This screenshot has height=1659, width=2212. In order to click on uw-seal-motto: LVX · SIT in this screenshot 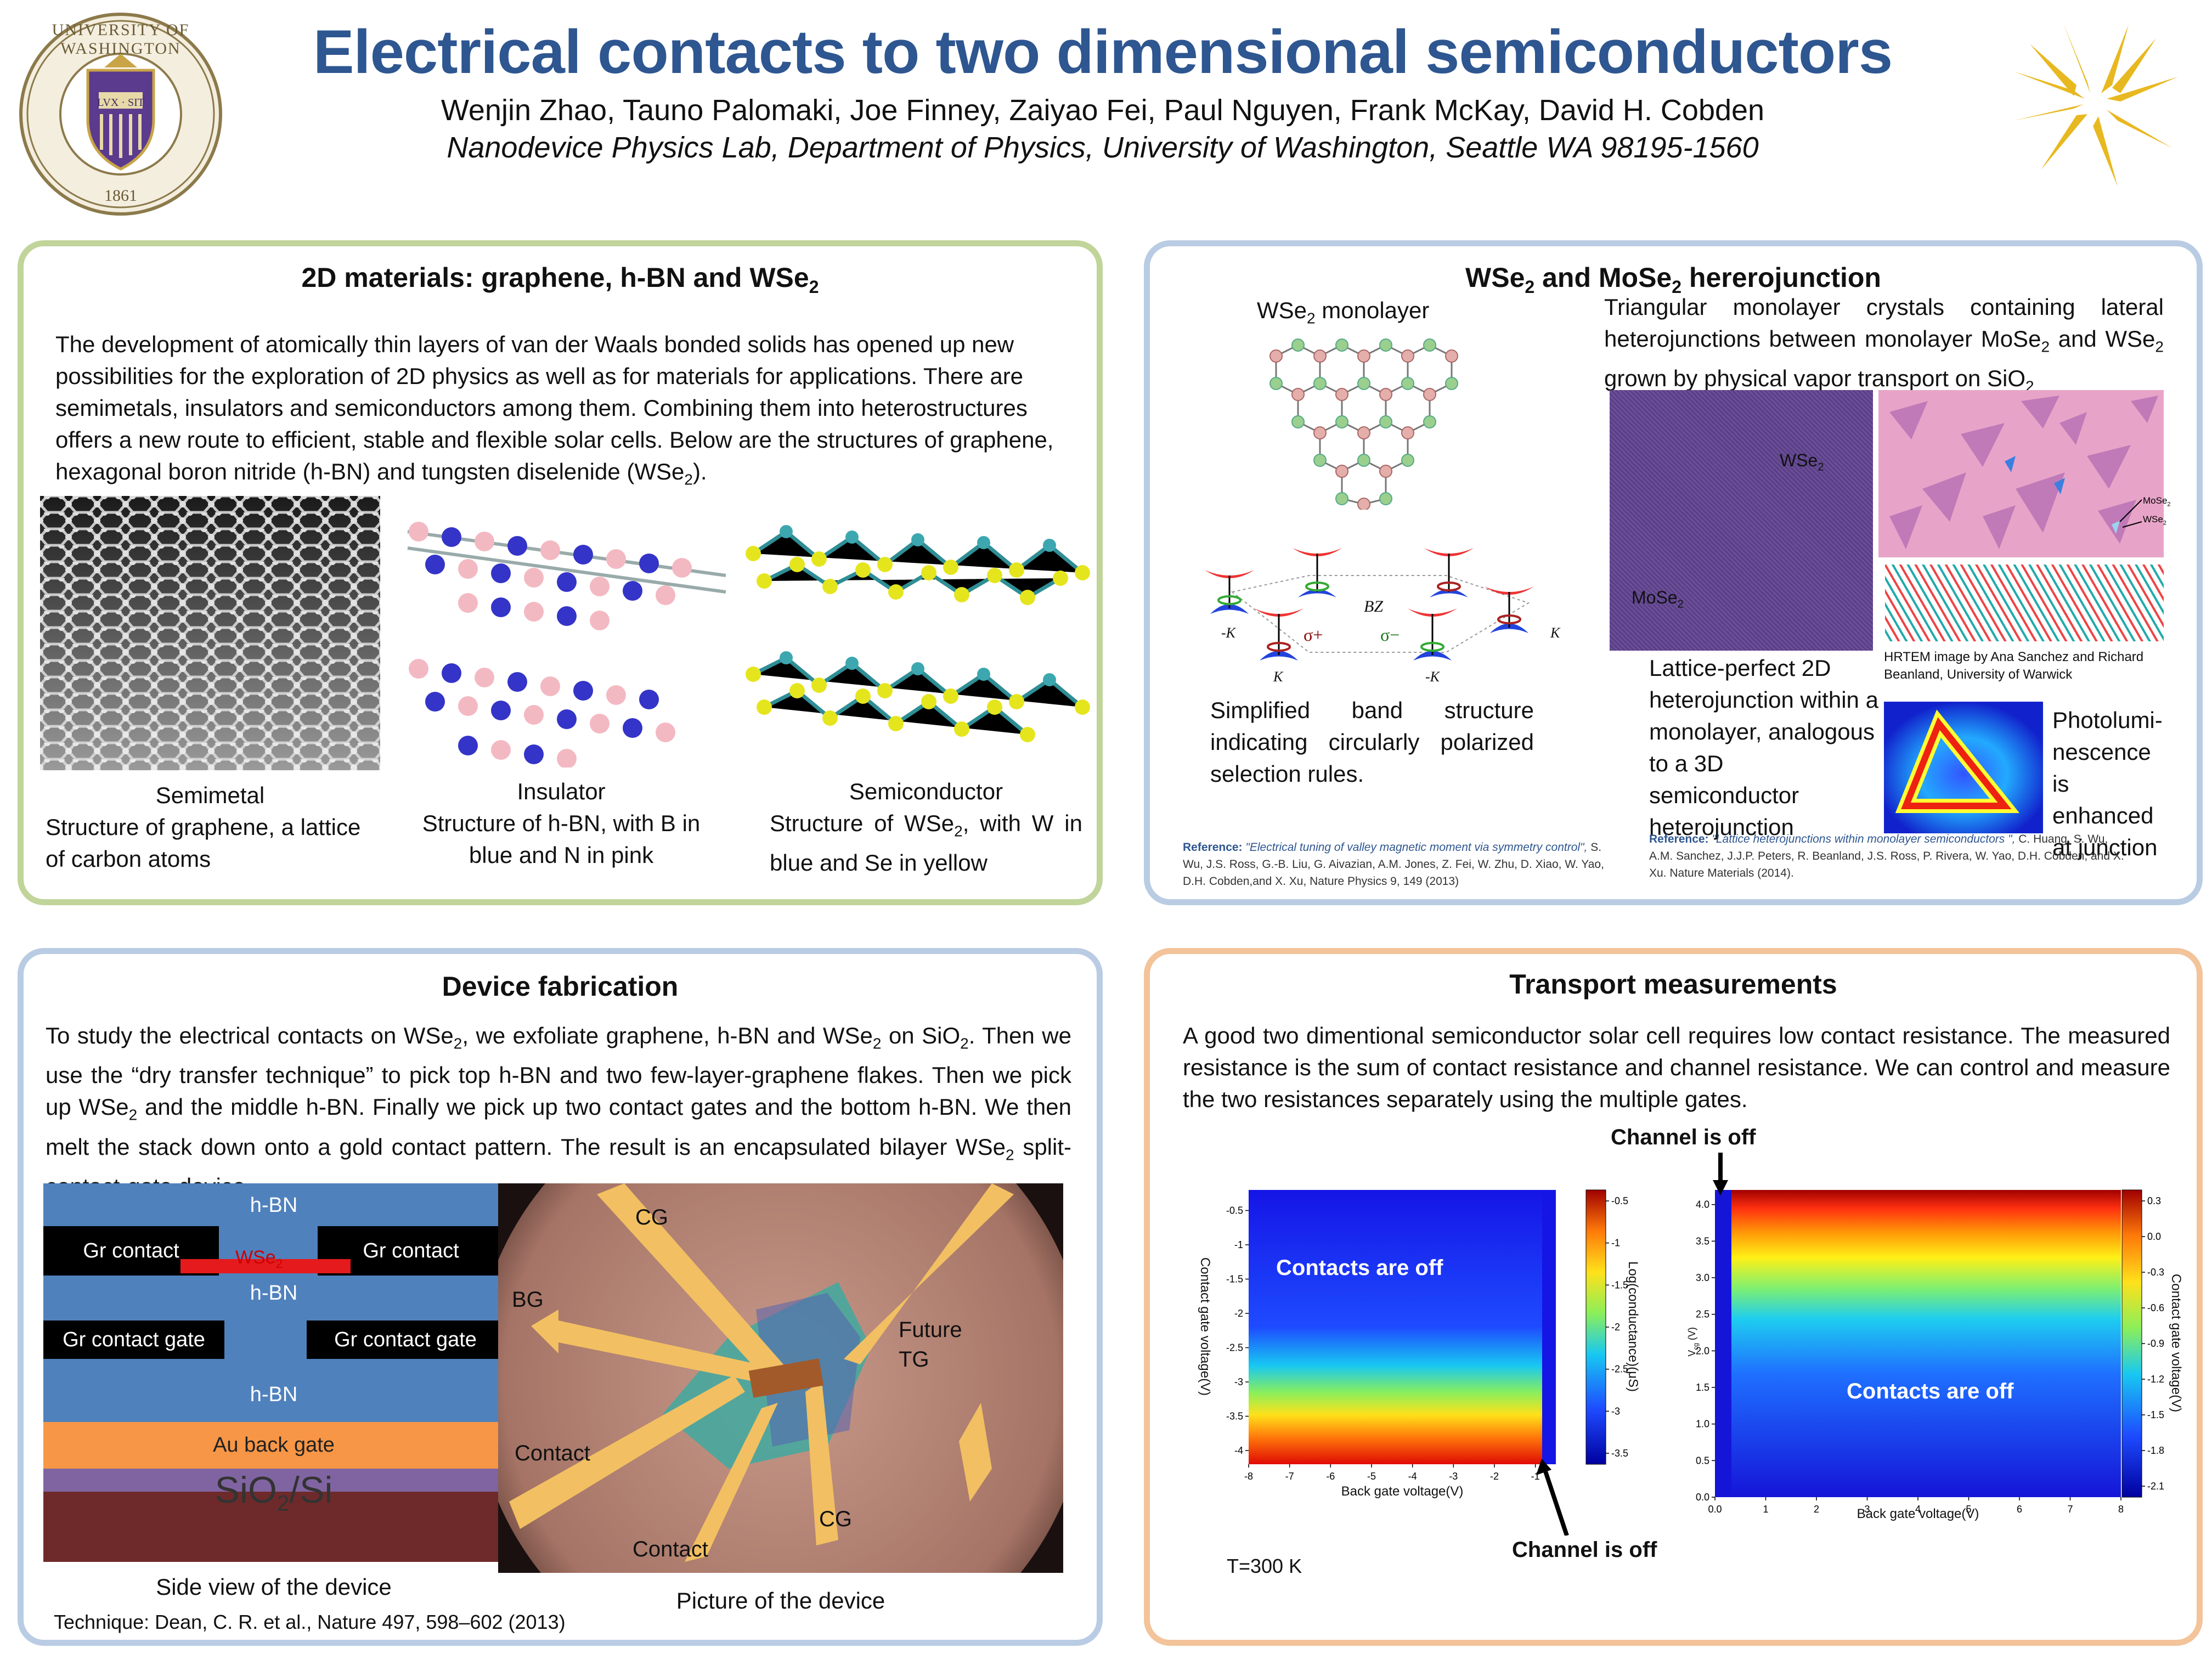, I will do `click(120, 103)`.